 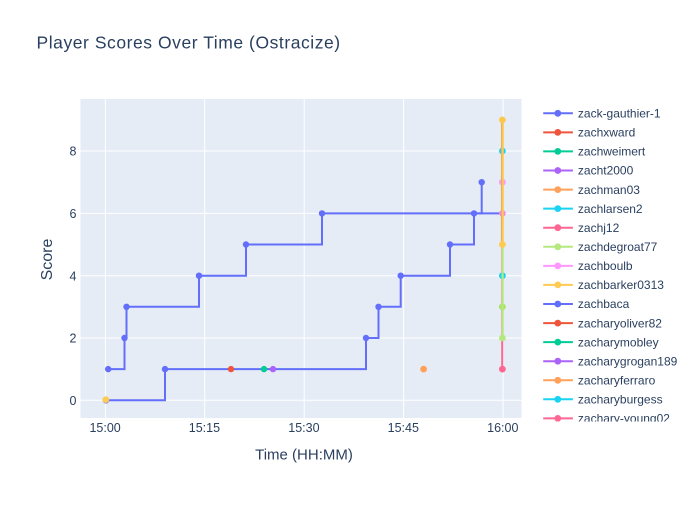 I want to click on svg-text: zack-gauthier-1, so click(x=619, y=114).